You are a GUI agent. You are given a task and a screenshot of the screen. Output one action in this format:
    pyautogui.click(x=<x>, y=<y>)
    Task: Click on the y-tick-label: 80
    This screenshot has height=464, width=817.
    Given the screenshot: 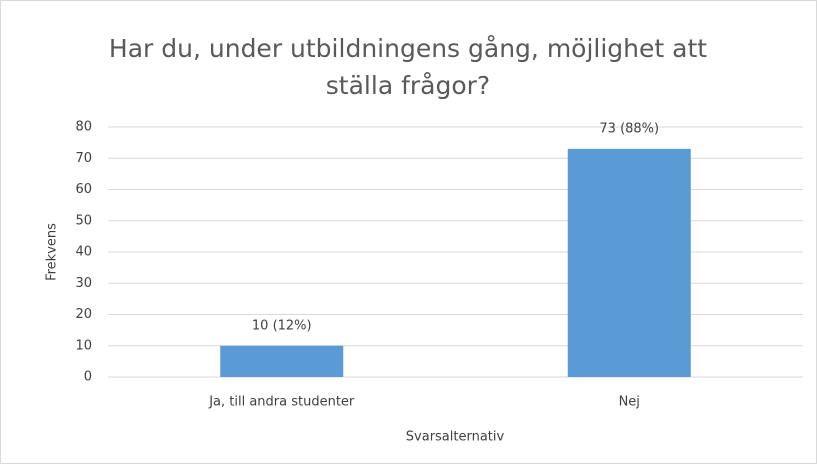 What is the action you would take?
    pyautogui.click(x=83, y=127)
    